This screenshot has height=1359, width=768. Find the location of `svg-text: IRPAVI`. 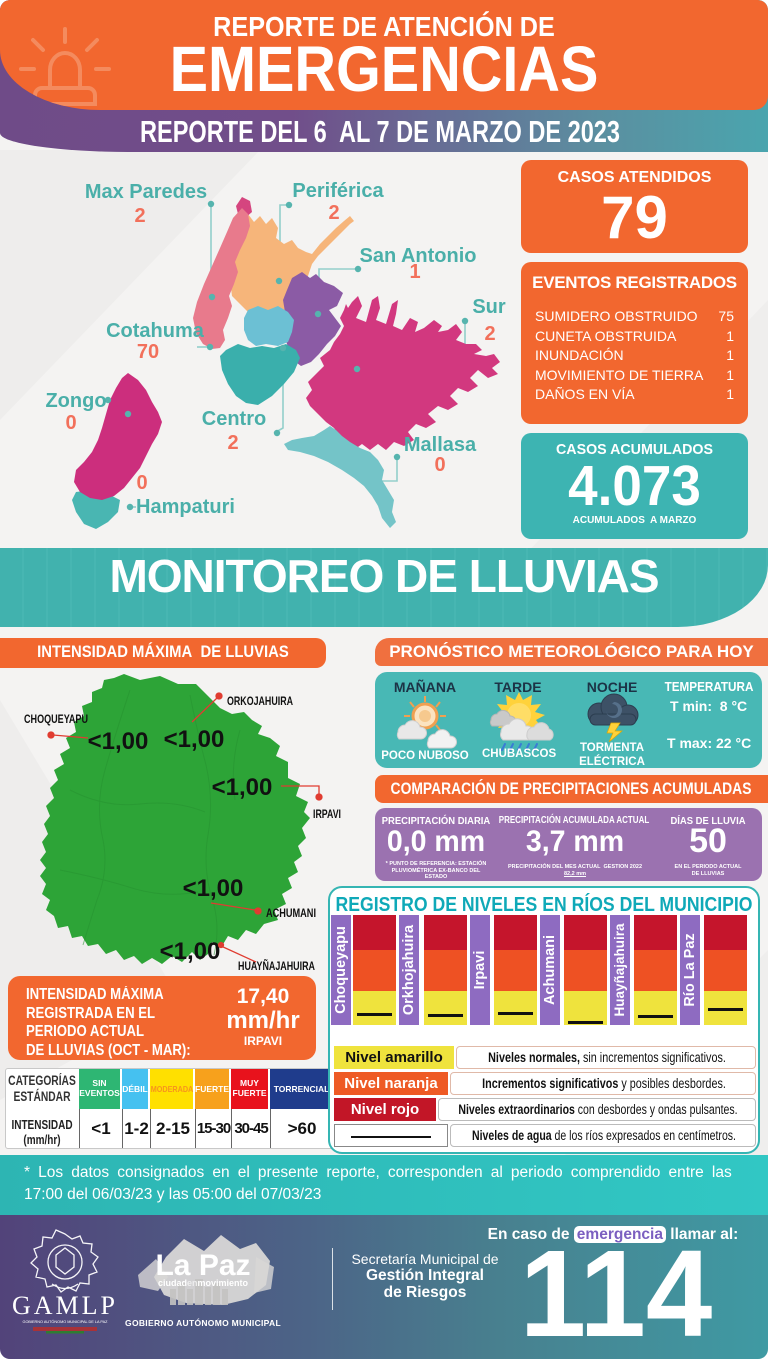

svg-text: IRPAVI is located at coordinates (327, 815).